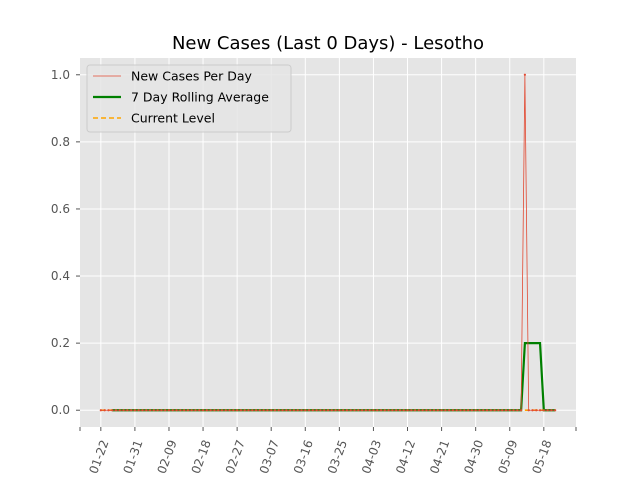  Describe the element at coordinates (60, 209) in the screenshot. I see `y-tick-label: 0.6` at that location.